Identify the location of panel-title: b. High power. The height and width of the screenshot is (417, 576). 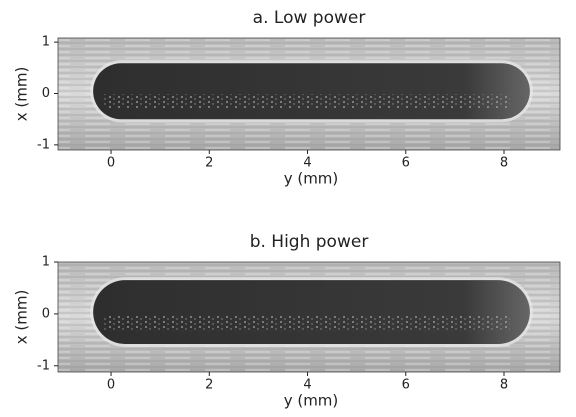
(309, 242).